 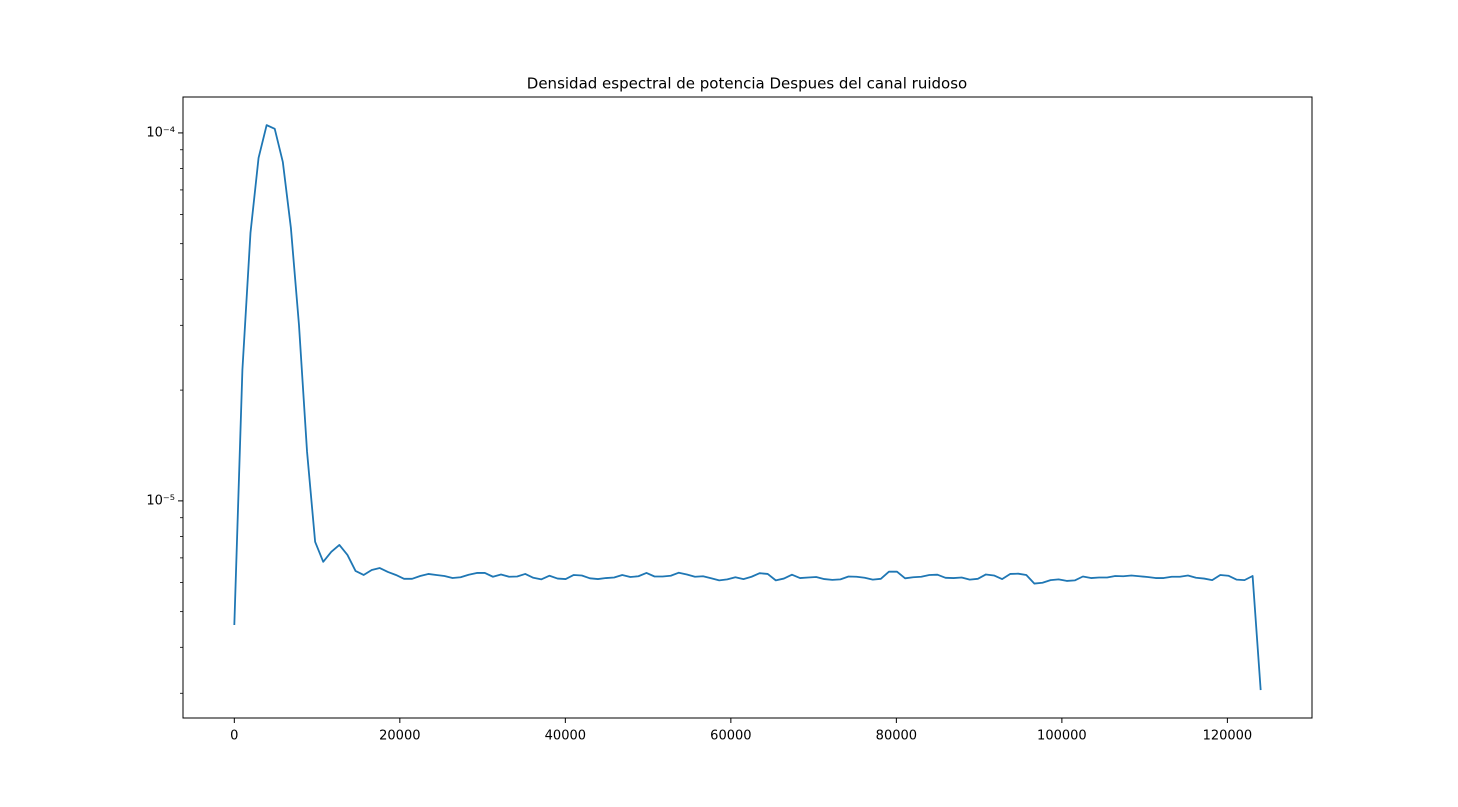 What do you see at coordinates (730, 736) in the screenshot?
I see `x-tick-label: 60000` at bounding box center [730, 736].